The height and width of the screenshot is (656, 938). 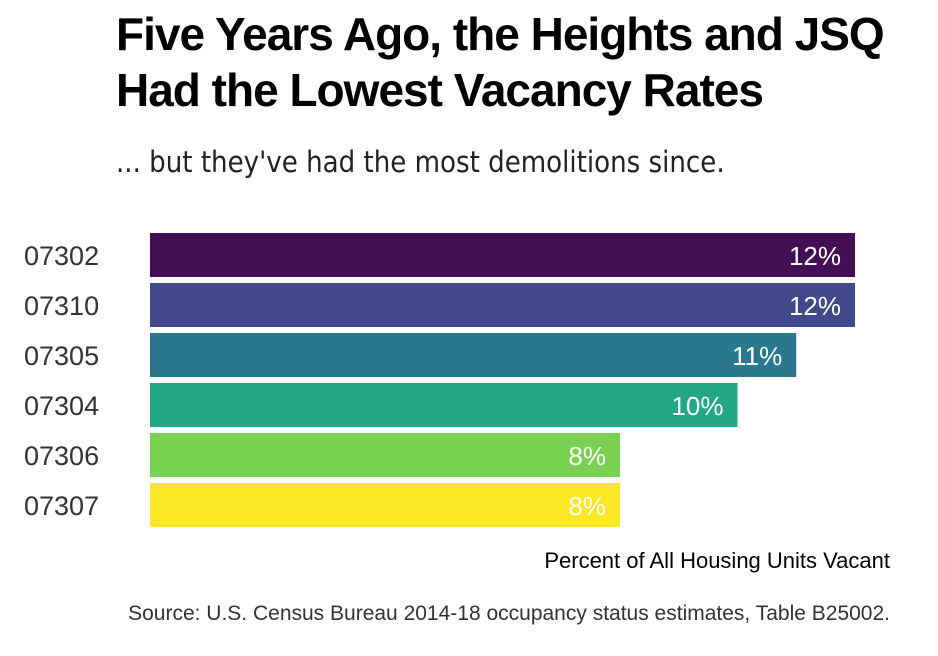 What do you see at coordinates (61, 406) in the screenshot?
I see `category-label: 07304` at bounding box center [61, 406].